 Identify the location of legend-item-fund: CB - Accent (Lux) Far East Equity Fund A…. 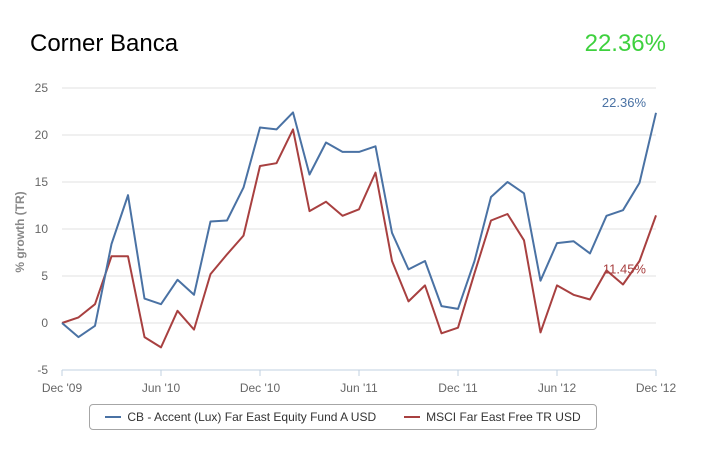
(240, 417).